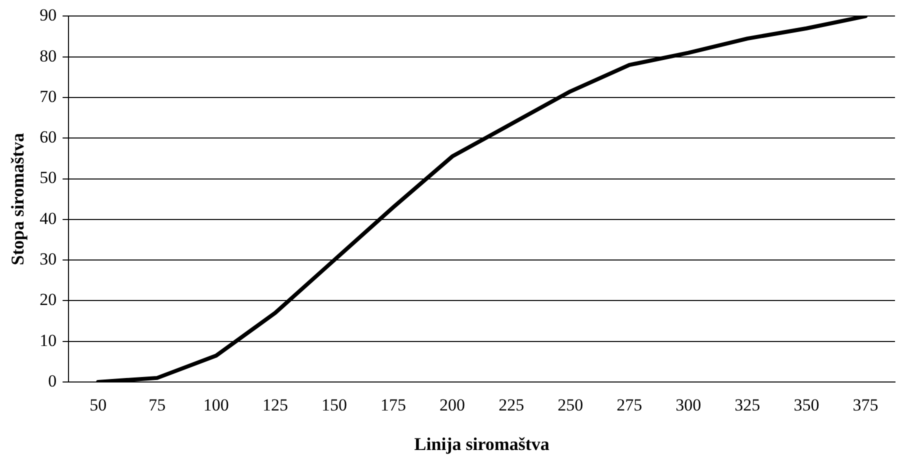 The width and height of the screenshot is (907, 464). What do you see at coordinates (48, 137) in the screenshot?
I see `y-tick-label: 60` at bounding box center [48, 137].